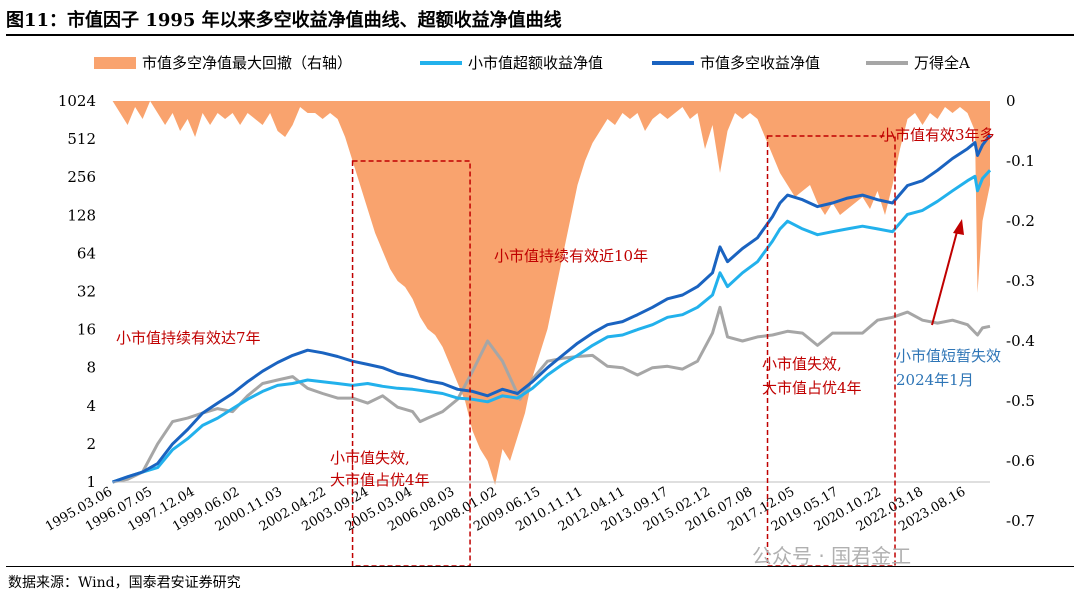 This screenshot has width=1080, height=599. Describe the element at coordinates (124, 583) in the screenshot. I see `source-note: 数据来源：Wind，国泰君安证券研究` at that location.